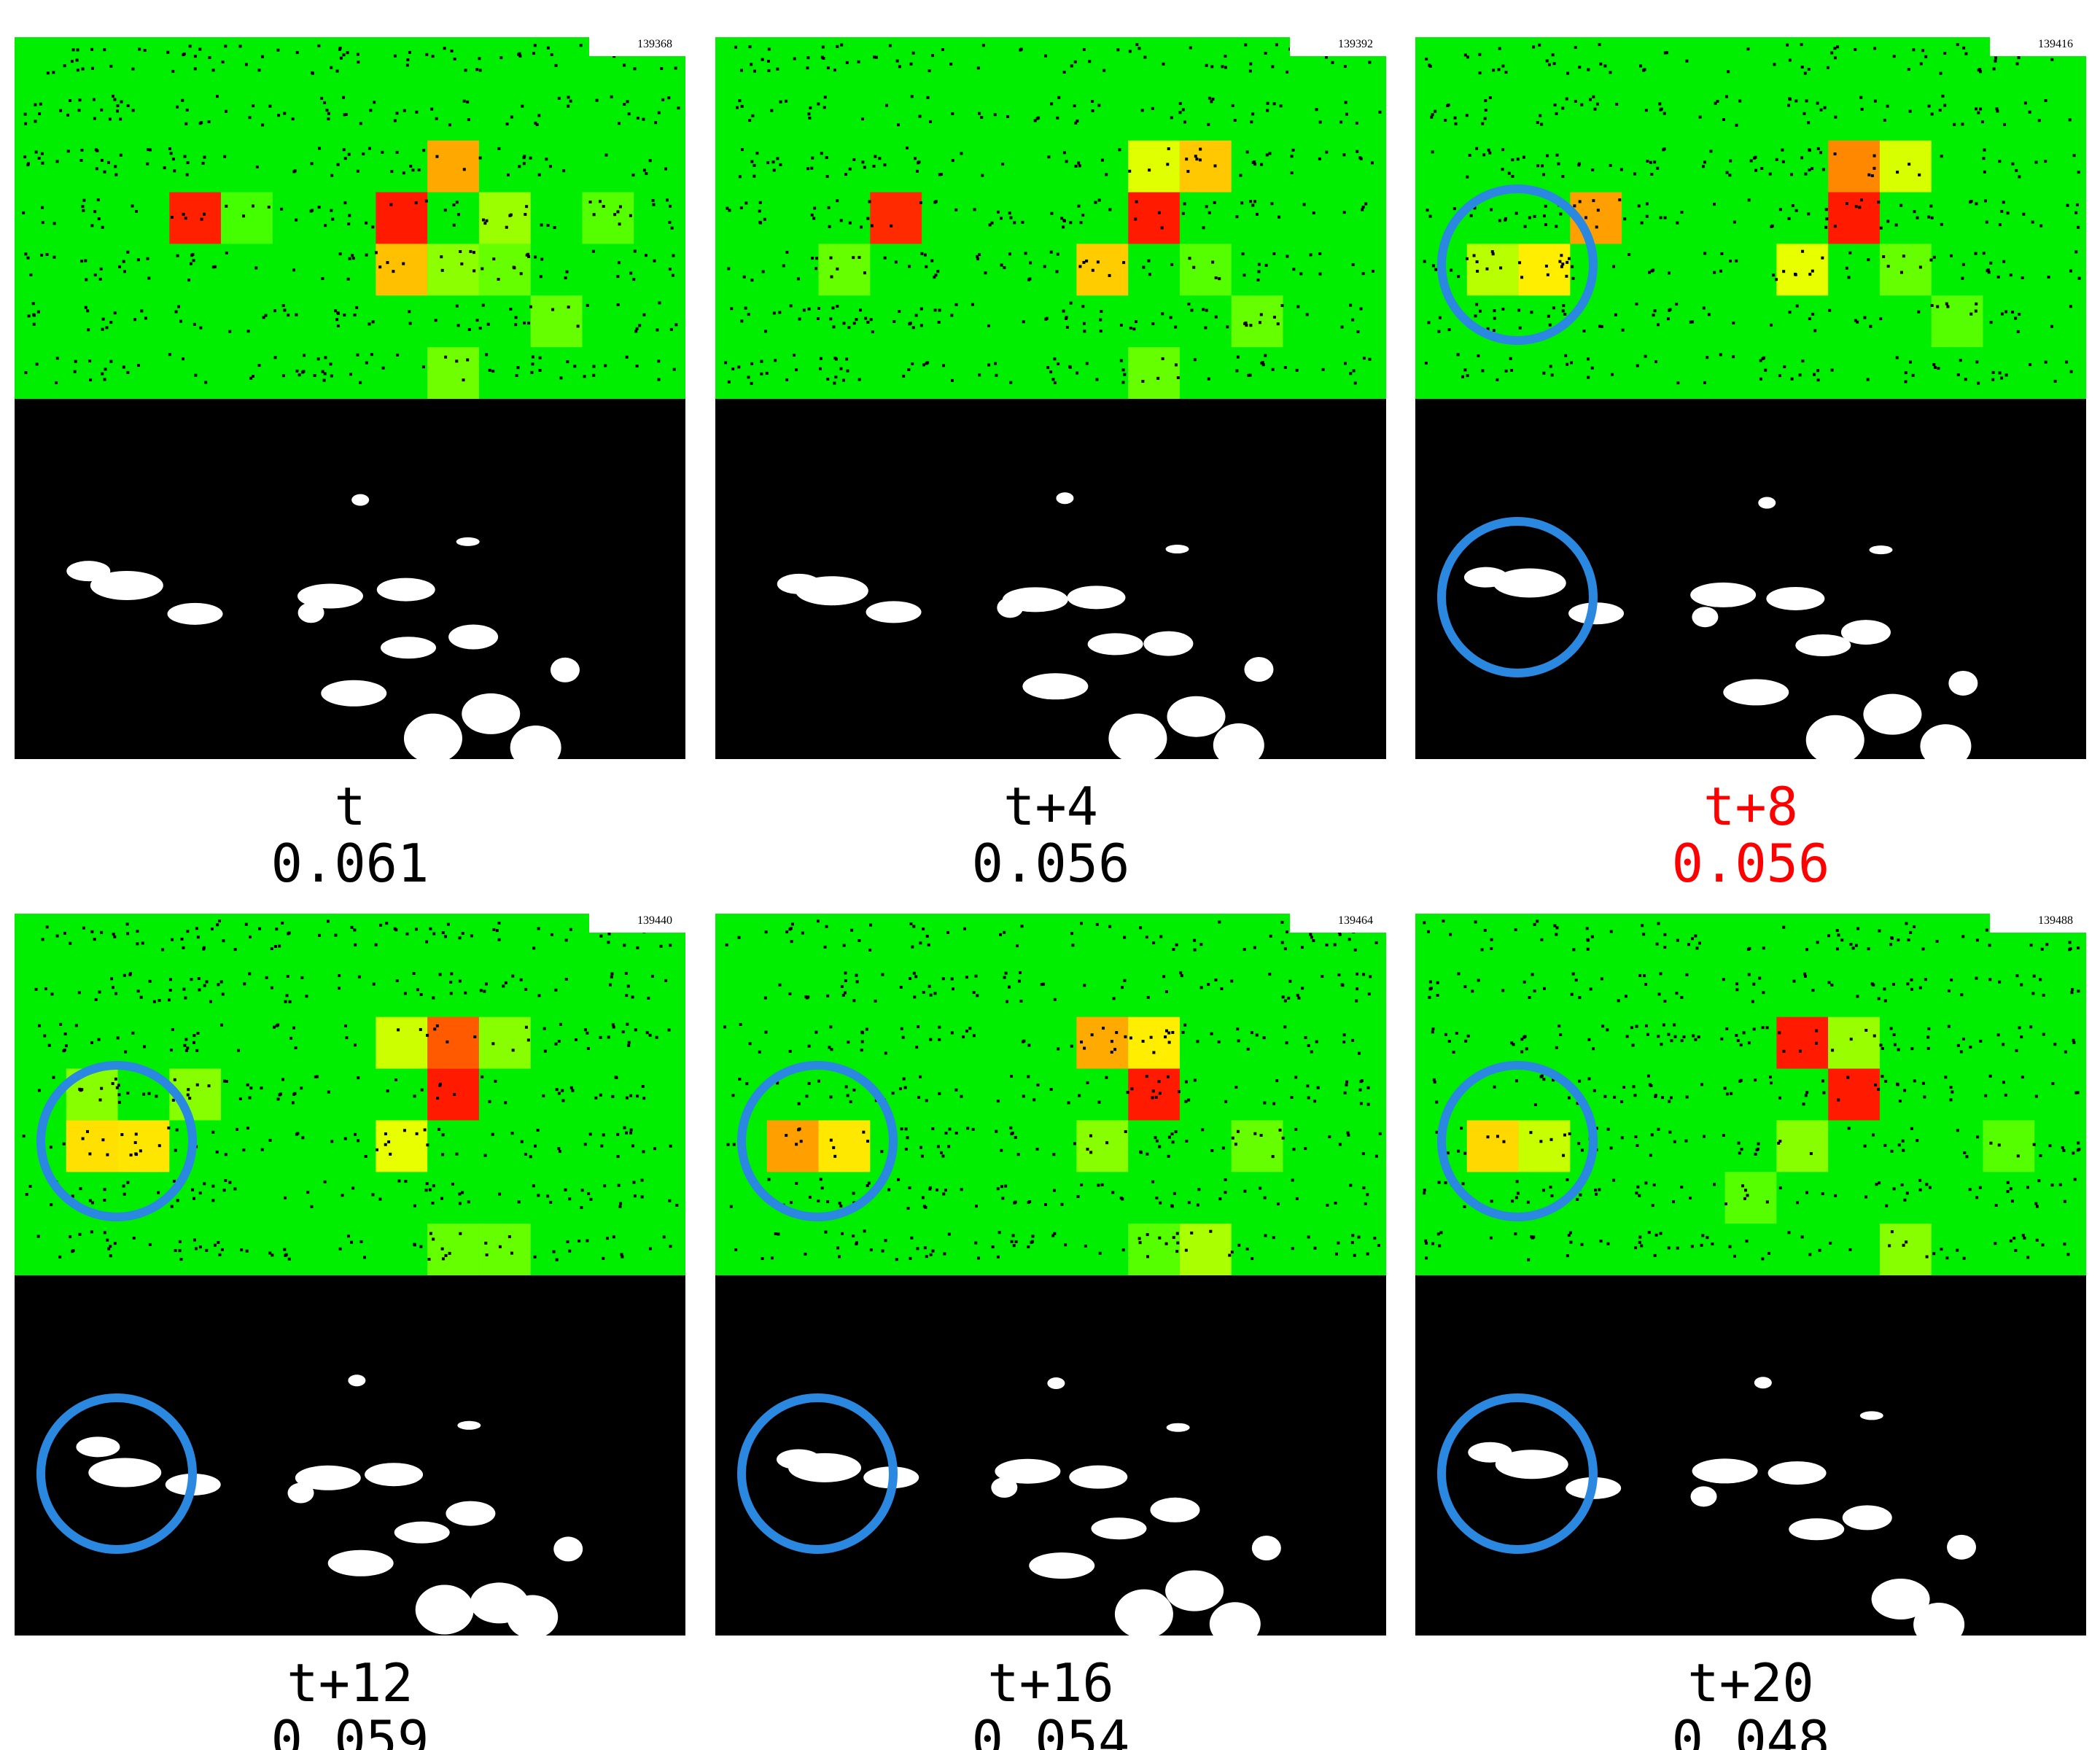 Image resolution: width=2100 pixels, height=1750 pixels. What do you see at coordinates (556, 321) in the screenshot?
I see `heat-tile` at bounding box center [556, 321].